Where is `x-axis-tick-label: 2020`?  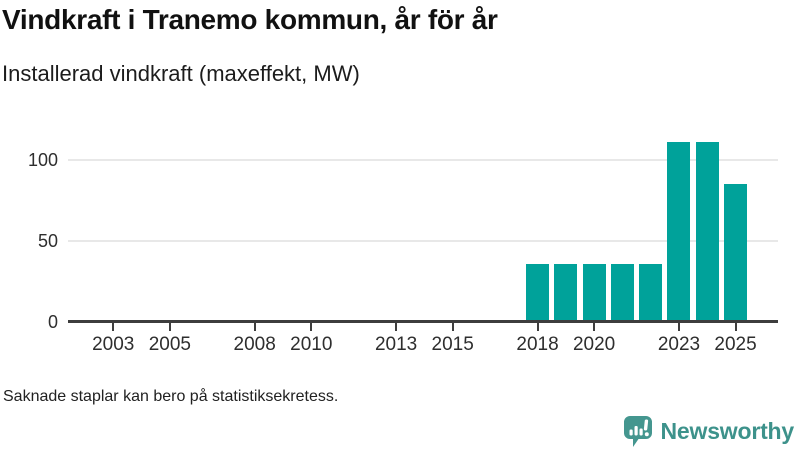
x-axis-tick-label: 2020 is located at coordinates (594, 344).